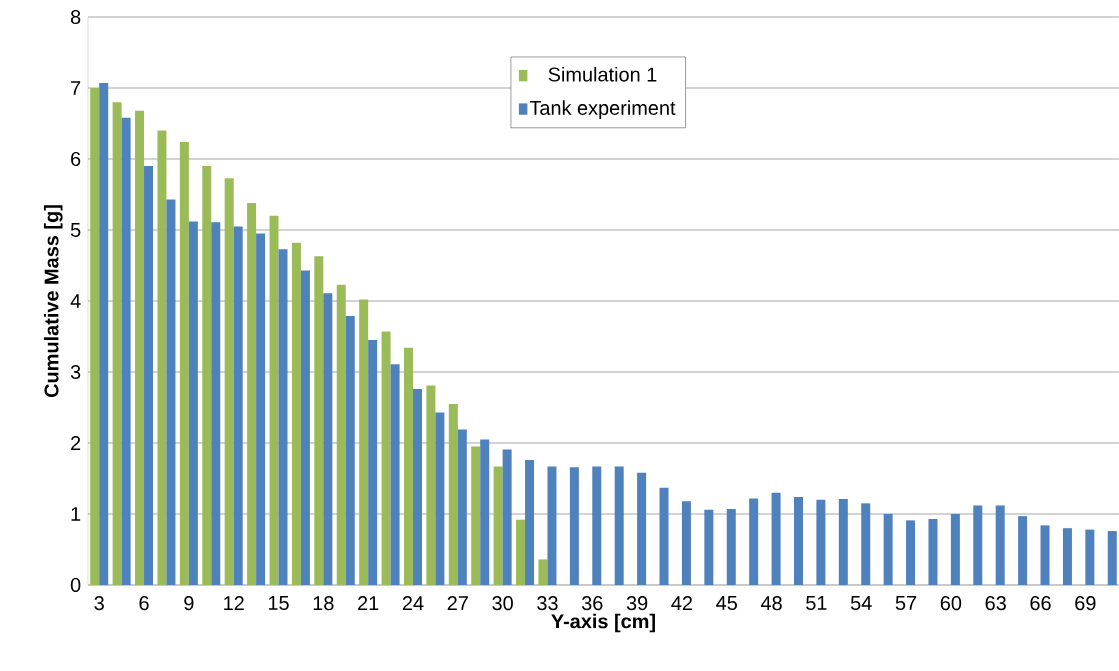 The height and width of the screenshot is (671, 1119). I want to click on x-tick-label: 33, so click(547, 603).